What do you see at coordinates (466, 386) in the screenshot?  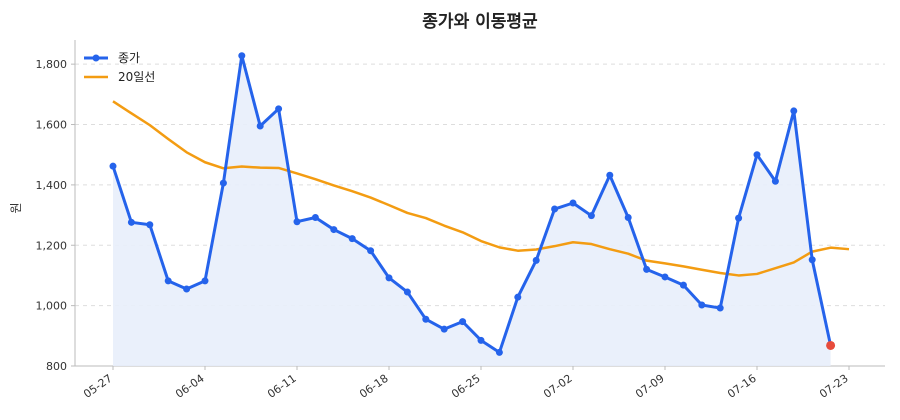 I see `x-tick-label: 06-25` at bounding box center [466, 386].